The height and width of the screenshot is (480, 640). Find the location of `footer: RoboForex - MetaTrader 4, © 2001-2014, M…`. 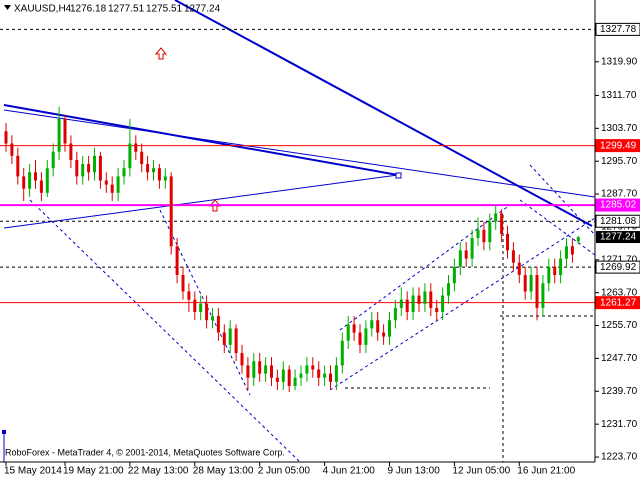

footer: RoboForex - MetaTrader 4, © 2001-2014, M… is located at coordinates (145, 452).